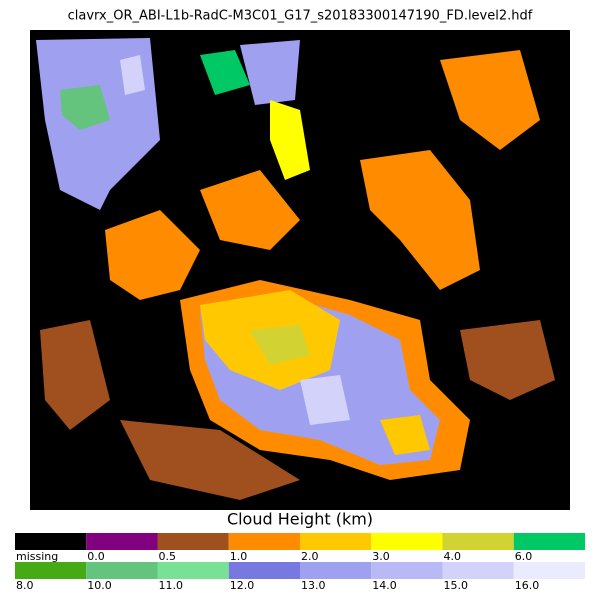 The image size is (600, 600). I want to click on colorbar-label: 10.0, so click(99, 585).